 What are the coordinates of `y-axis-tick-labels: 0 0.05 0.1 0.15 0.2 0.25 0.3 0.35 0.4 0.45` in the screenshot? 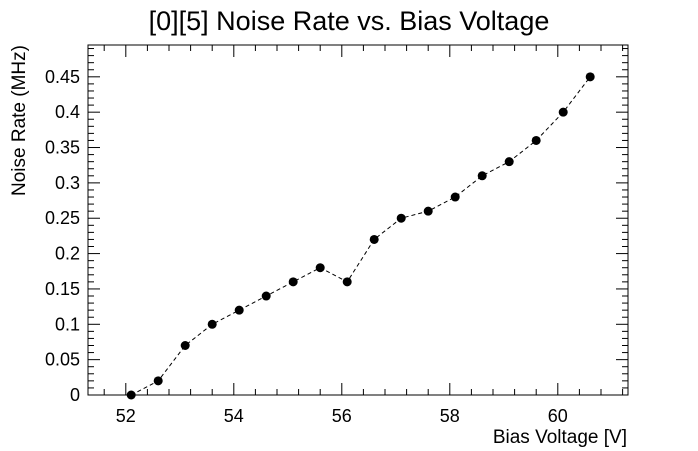 It's located at (62, 236).